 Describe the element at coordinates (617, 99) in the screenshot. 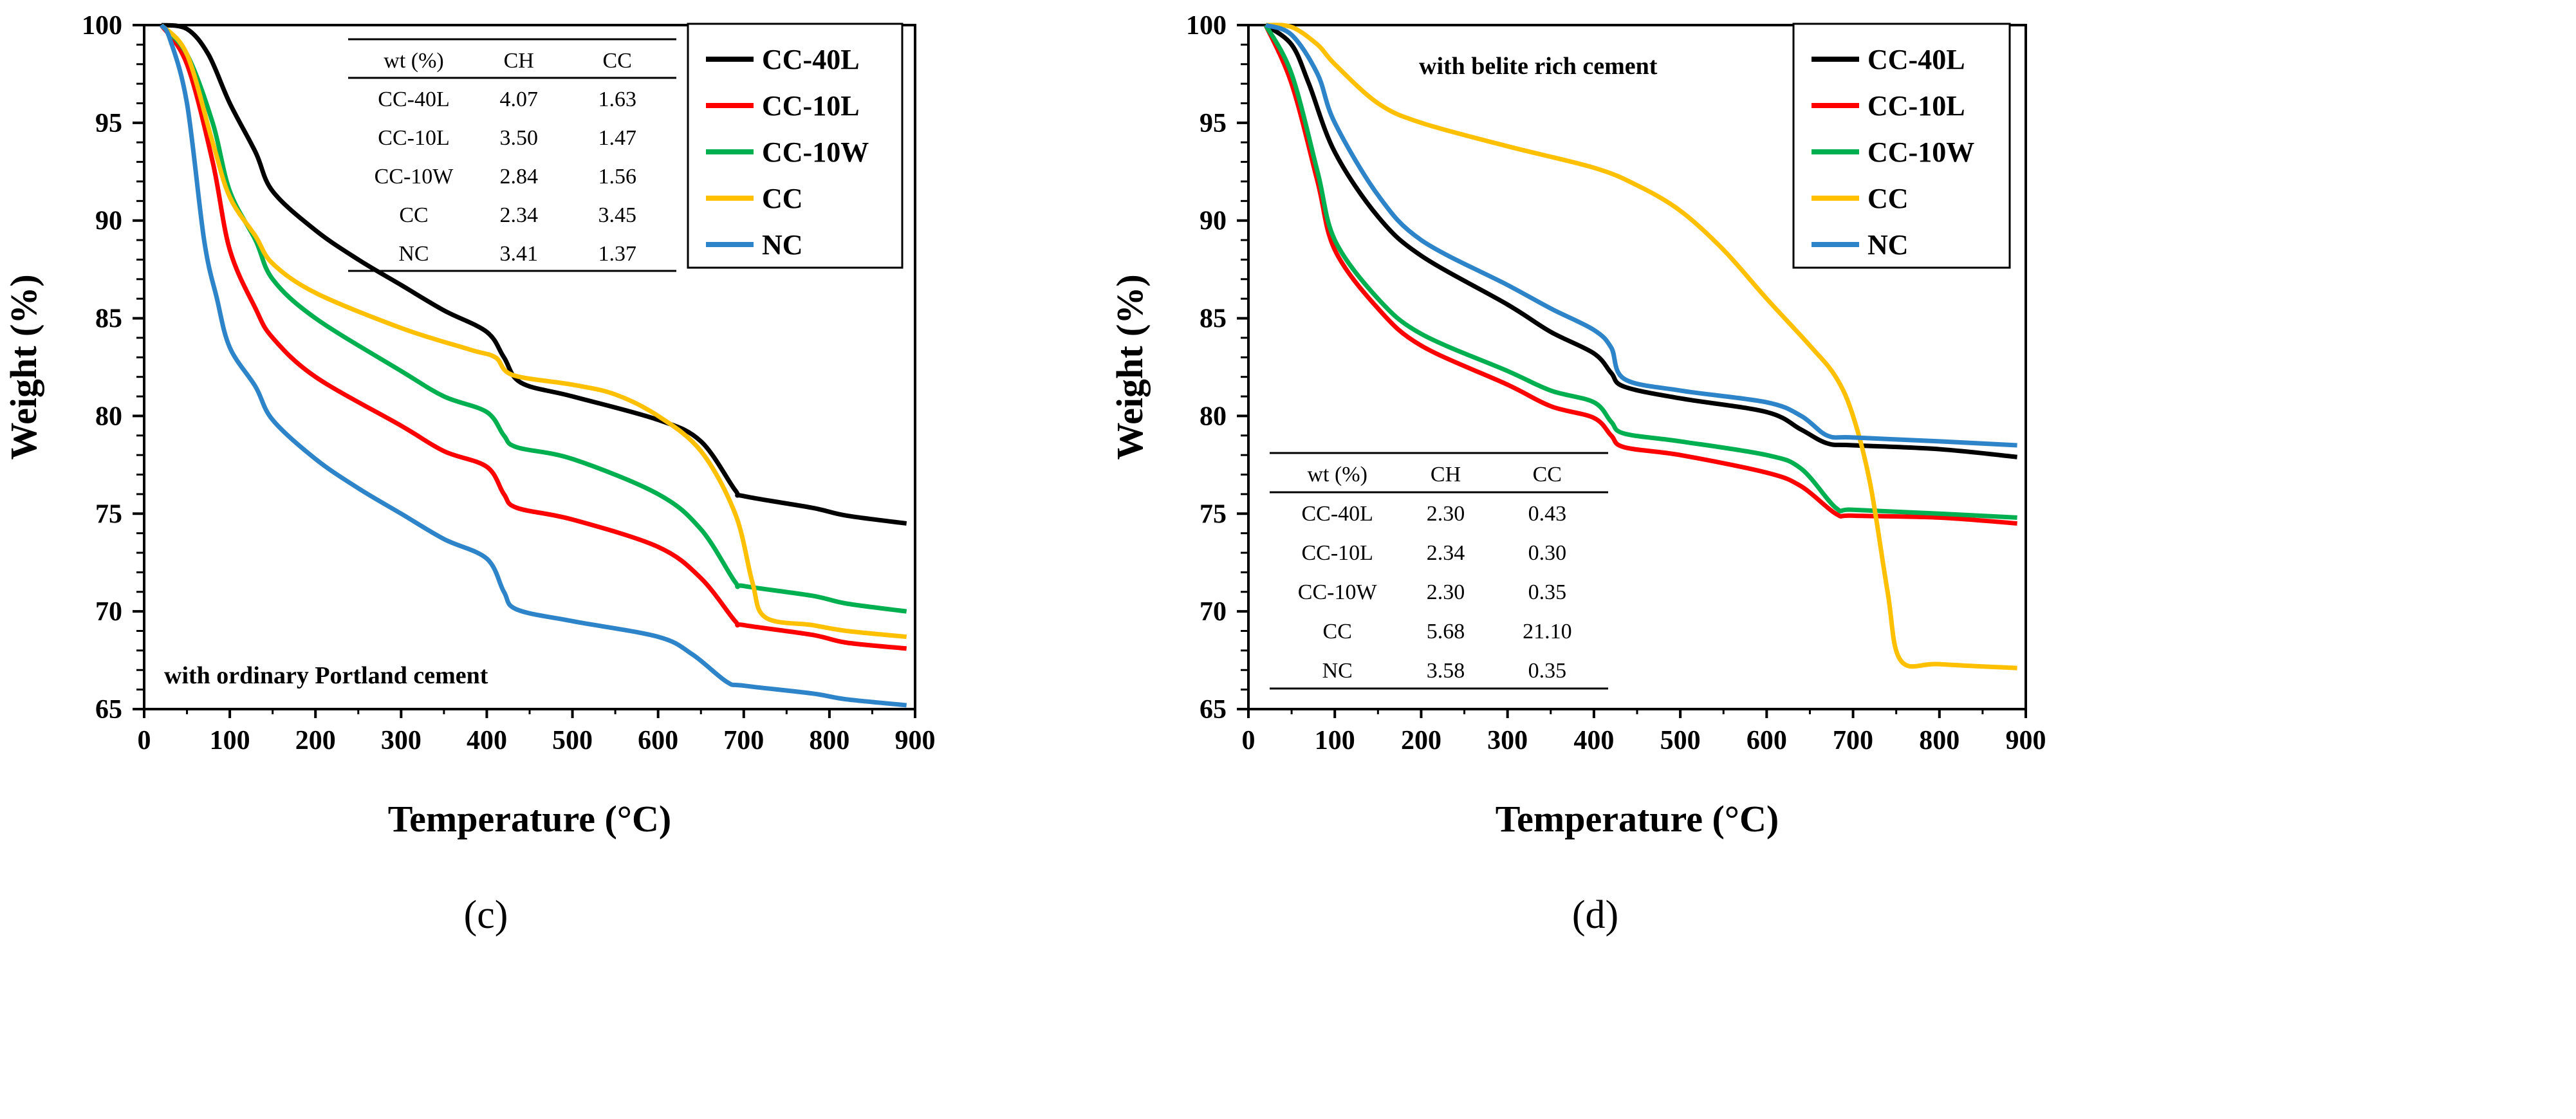

I see `table-cell: 1.63` at that location.